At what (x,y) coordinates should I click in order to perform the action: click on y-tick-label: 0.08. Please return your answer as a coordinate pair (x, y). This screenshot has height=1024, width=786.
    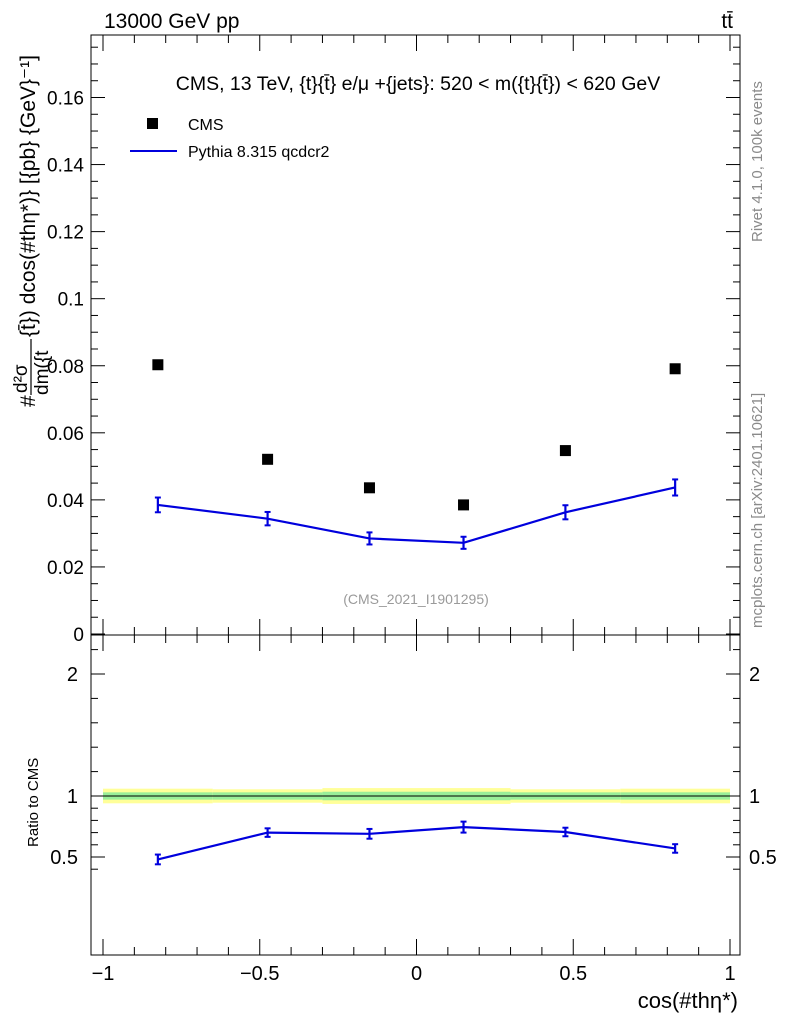
    Looking at the image, I should click on (65, 367).